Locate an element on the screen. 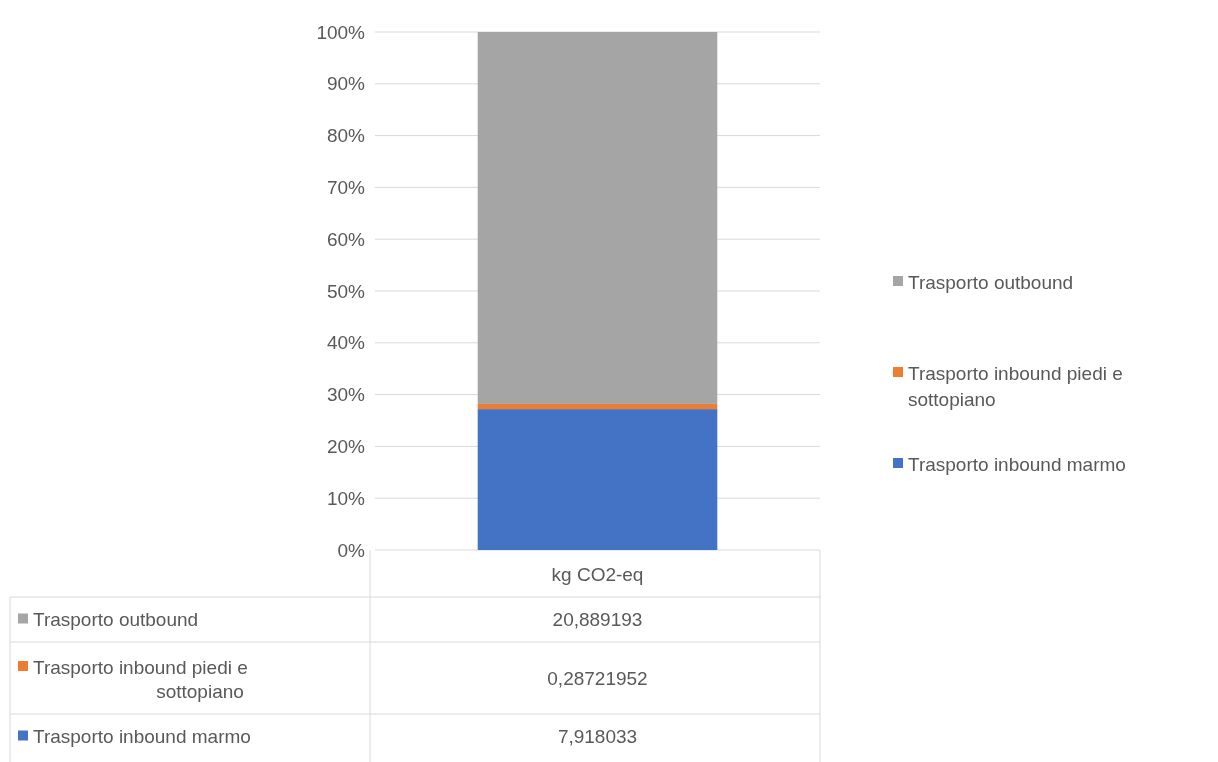 This screenshot has height=762, width=1218. y-tick-label: 60% is located at coordinates (346, 239).